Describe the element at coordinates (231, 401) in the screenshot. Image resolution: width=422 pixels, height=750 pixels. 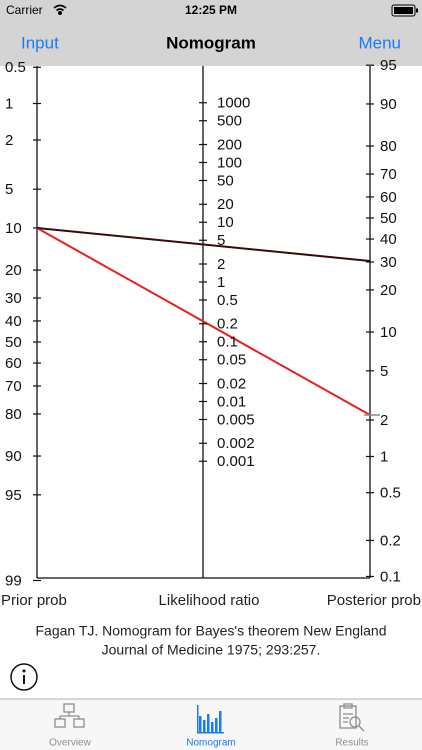
I see `tick-label: 0.01` at that location.